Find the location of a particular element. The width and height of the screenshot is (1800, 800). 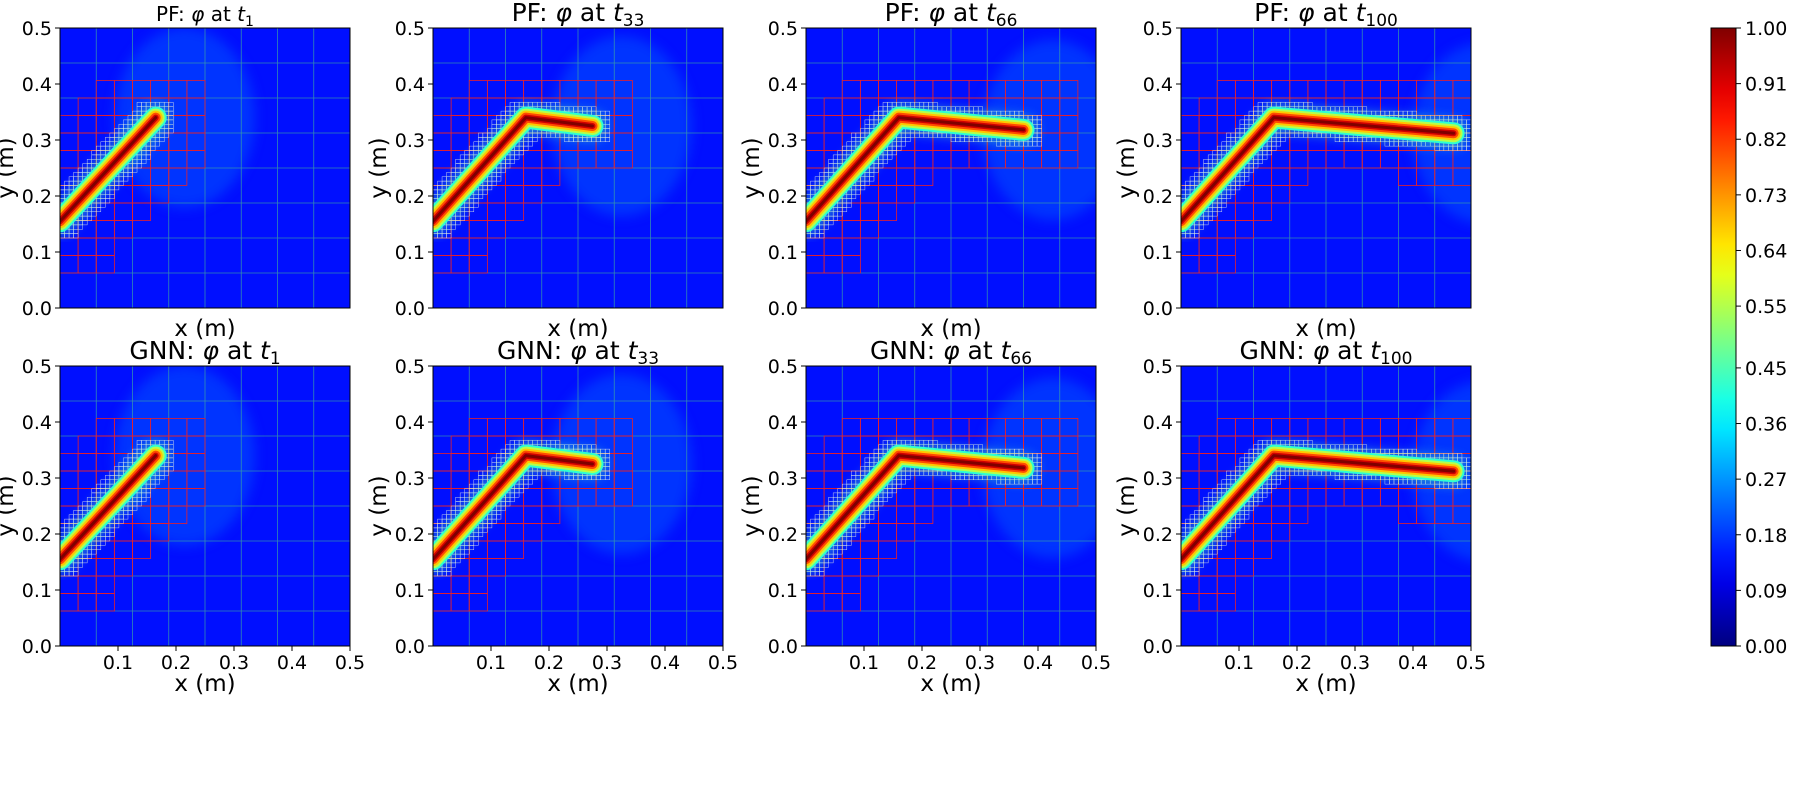

colorbar-tick-label: 0.27 is located at coordinates (1766, 480).